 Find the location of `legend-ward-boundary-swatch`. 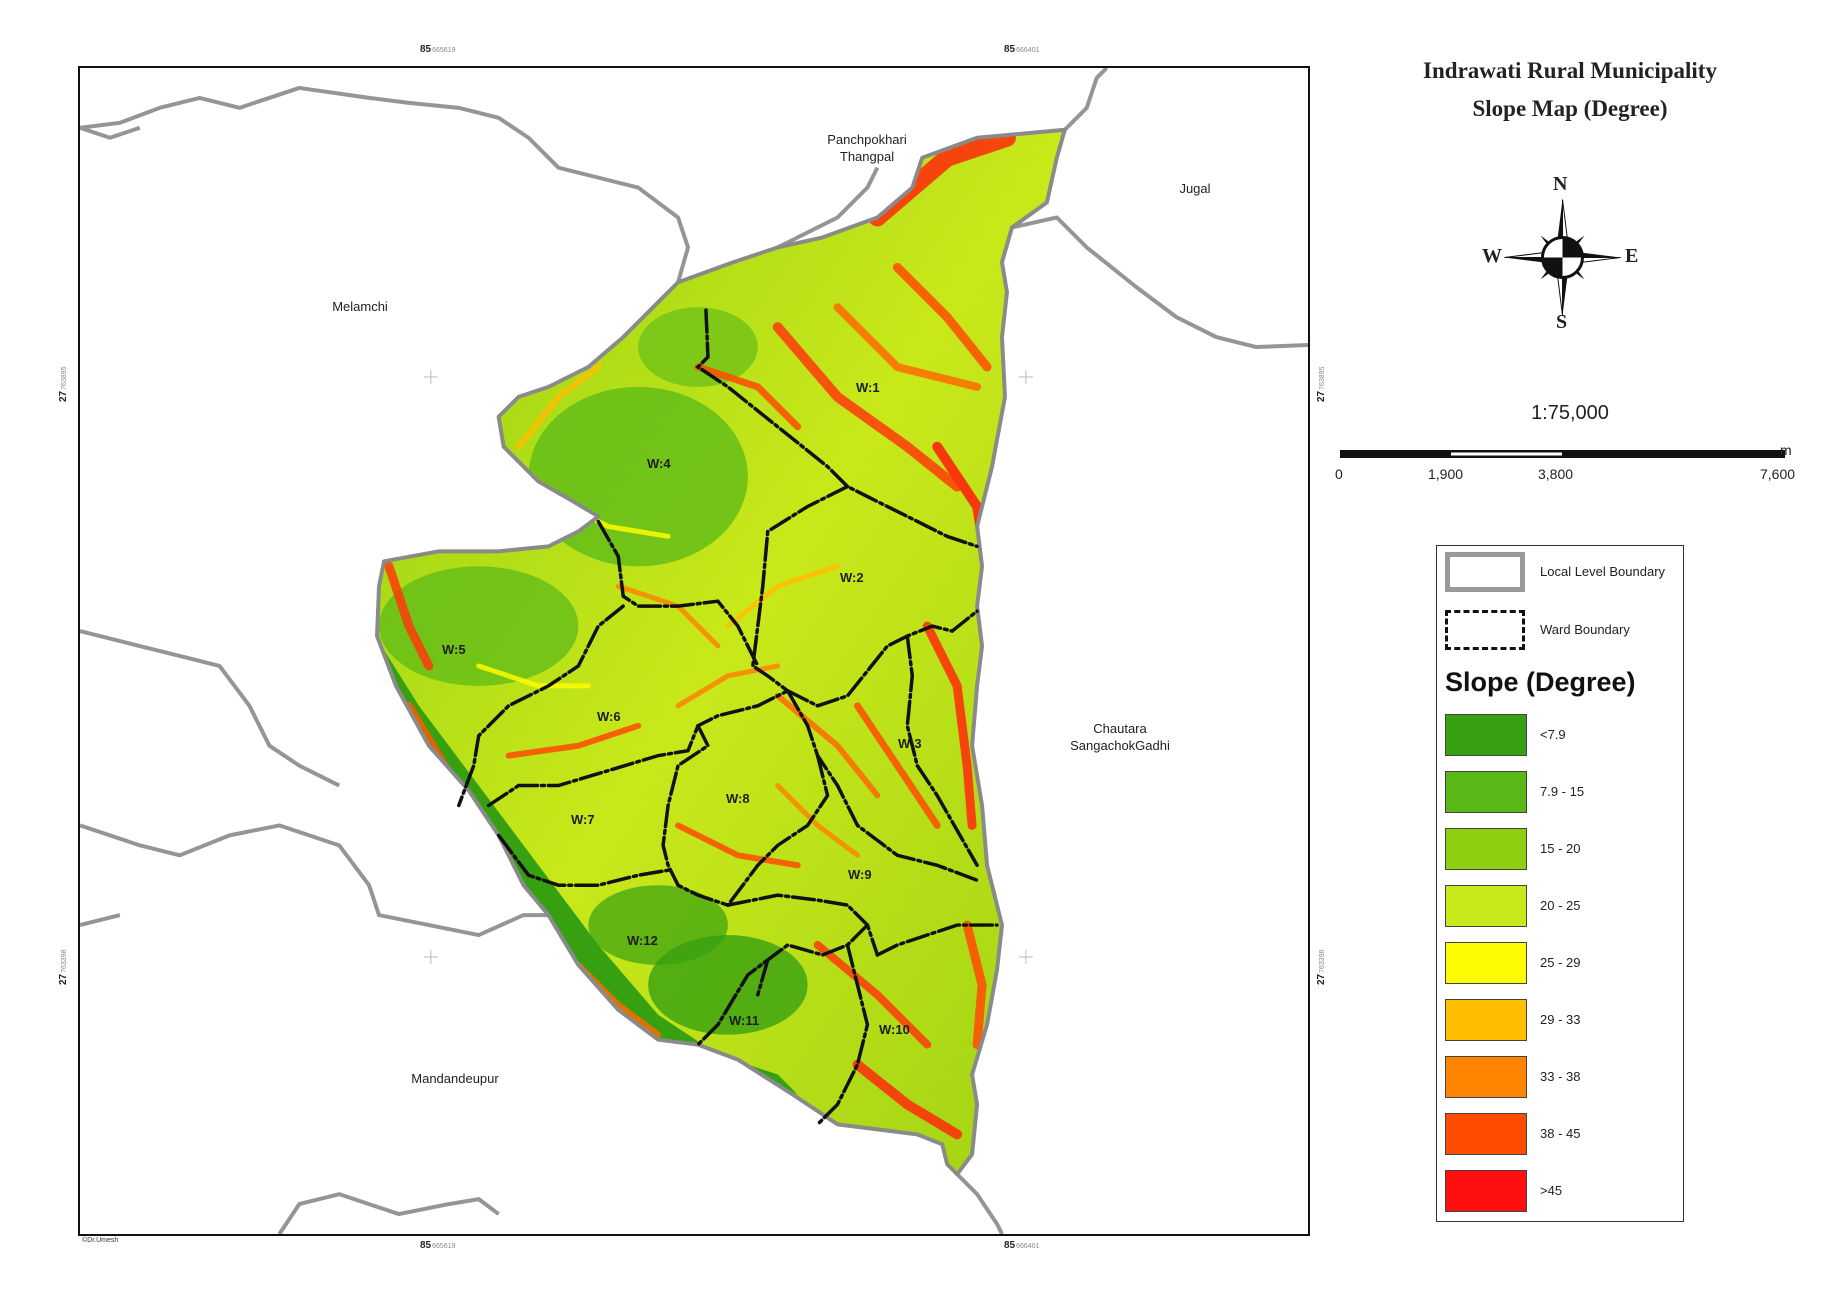

legend-ward-boundary-swatch is located at coordinates (1485, 630).